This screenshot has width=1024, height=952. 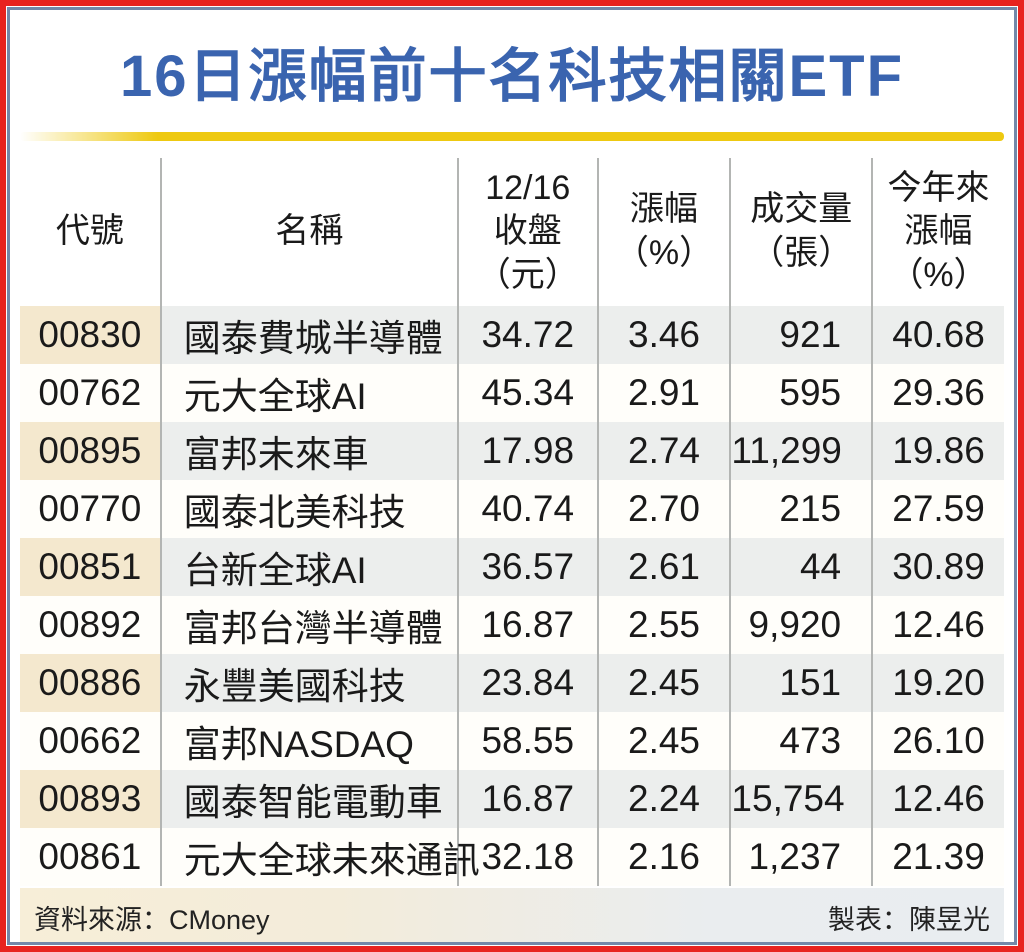 What do you see at coordinates (319, 857) in the screenshot?
I see `cell-name: 元大全球未來通訊` at bounding box center [319, 857].